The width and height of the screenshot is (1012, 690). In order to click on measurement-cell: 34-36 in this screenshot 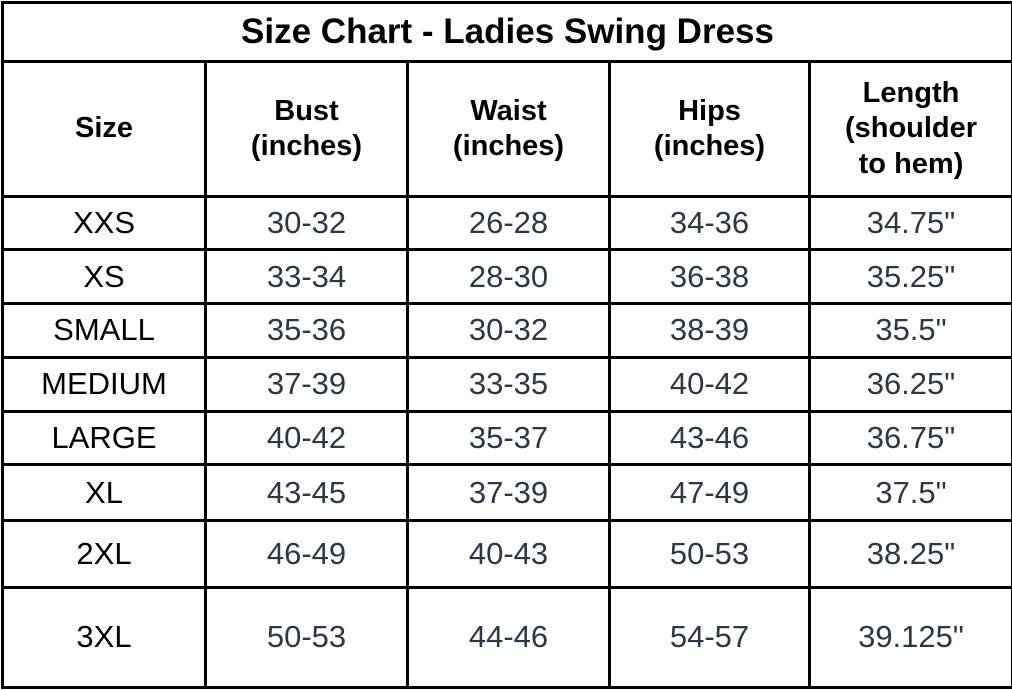, I will do `click(709, 223)`.